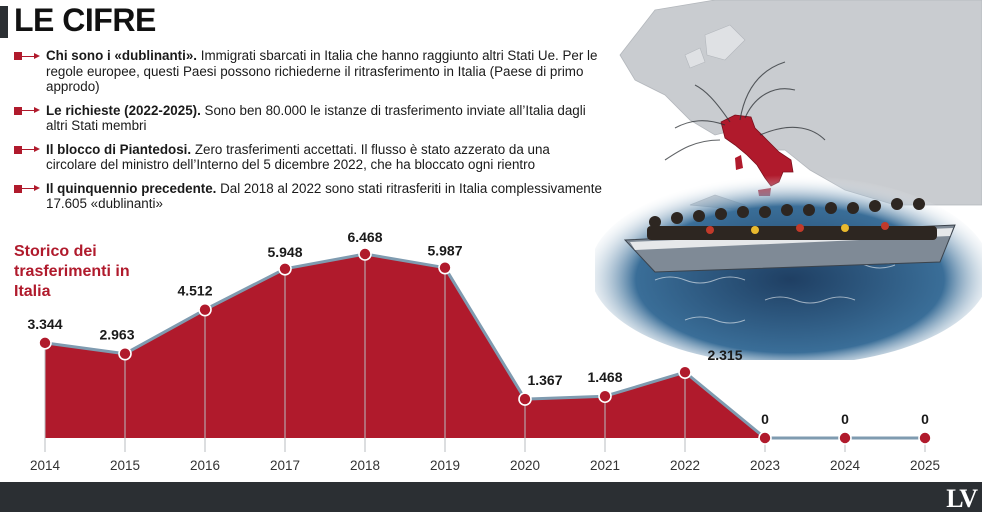 This screenshot has height=514, width=982. What do you see at coordinates (85, 20) in the screenshot?
I see `page-title: LE CIFRE` at bounding box center [85, 20].